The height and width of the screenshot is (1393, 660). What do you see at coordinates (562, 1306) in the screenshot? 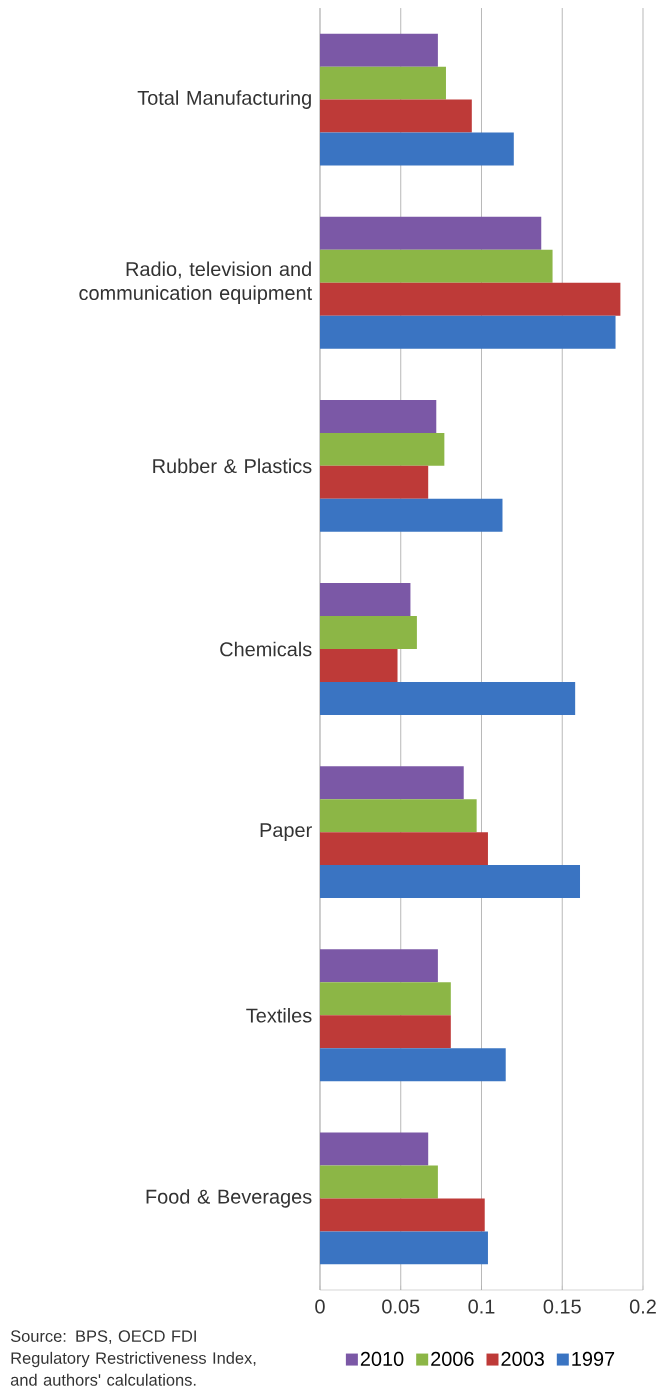
I see `x-tick-label: 0.15` at bounding box center [562, 1306].